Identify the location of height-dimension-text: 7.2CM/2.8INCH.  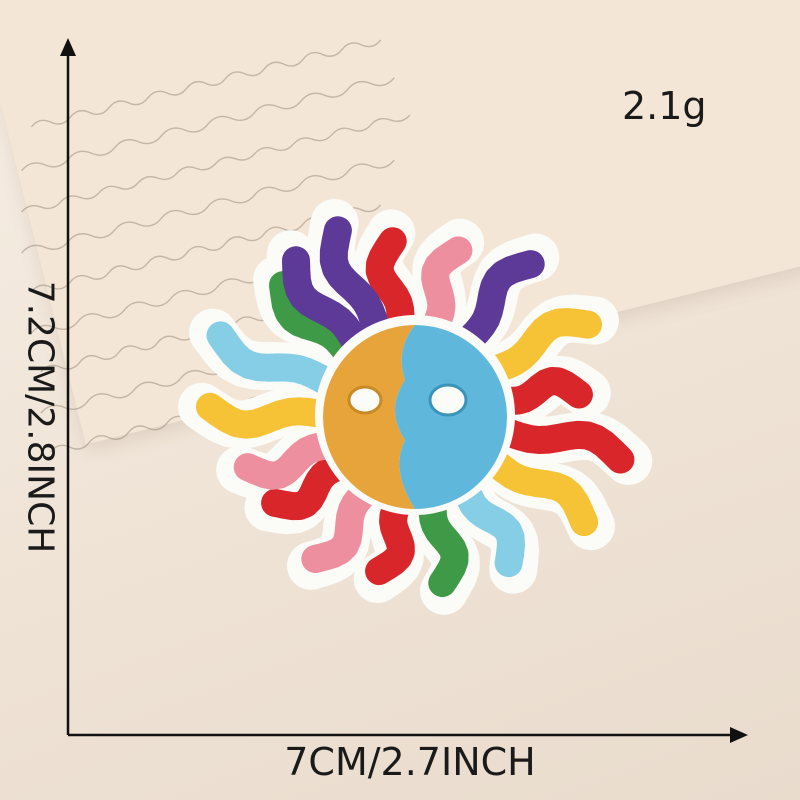
(40, 417).